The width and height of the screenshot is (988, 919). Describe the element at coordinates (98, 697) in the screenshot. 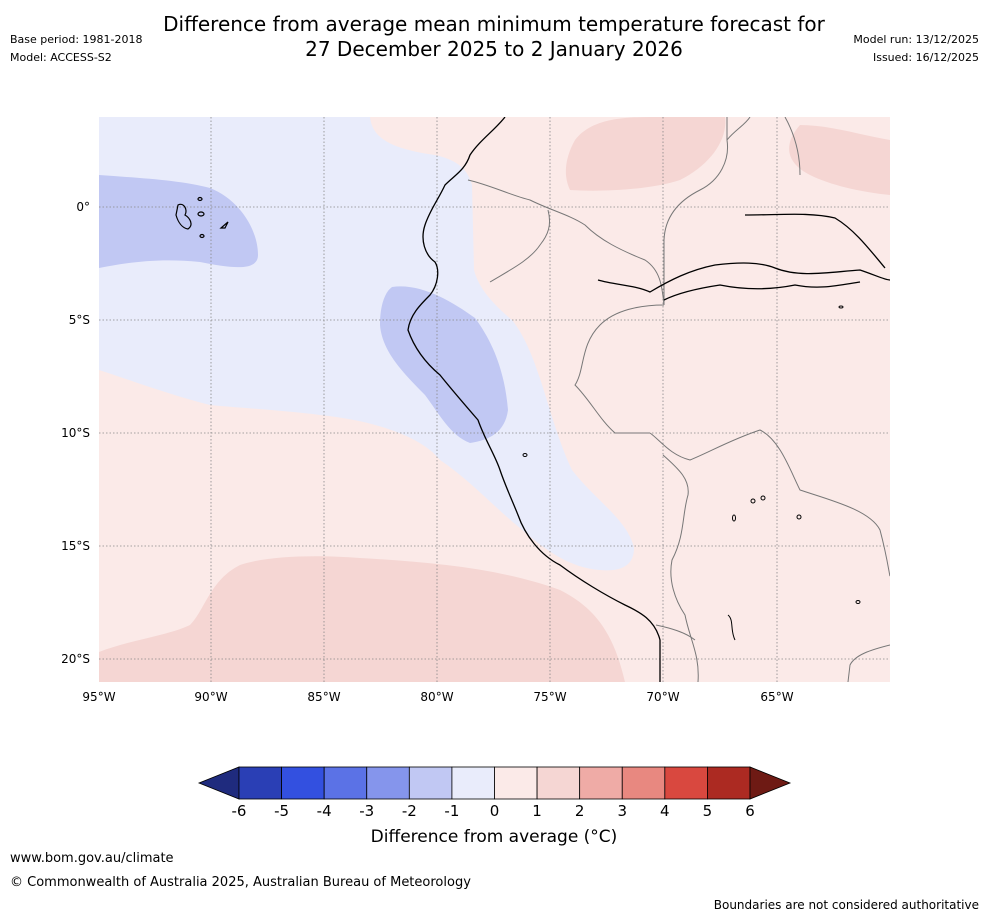

I see `lon-label: 95°W` at that location.